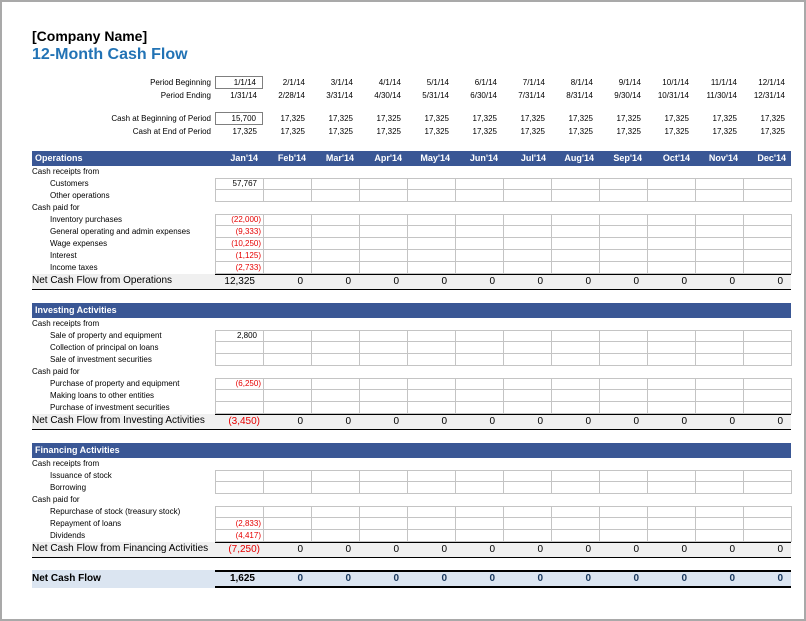 Image resolution: width=806 pixels, height=621 pixels. I want to click on data-cell: (6,250), so click(240, 384).